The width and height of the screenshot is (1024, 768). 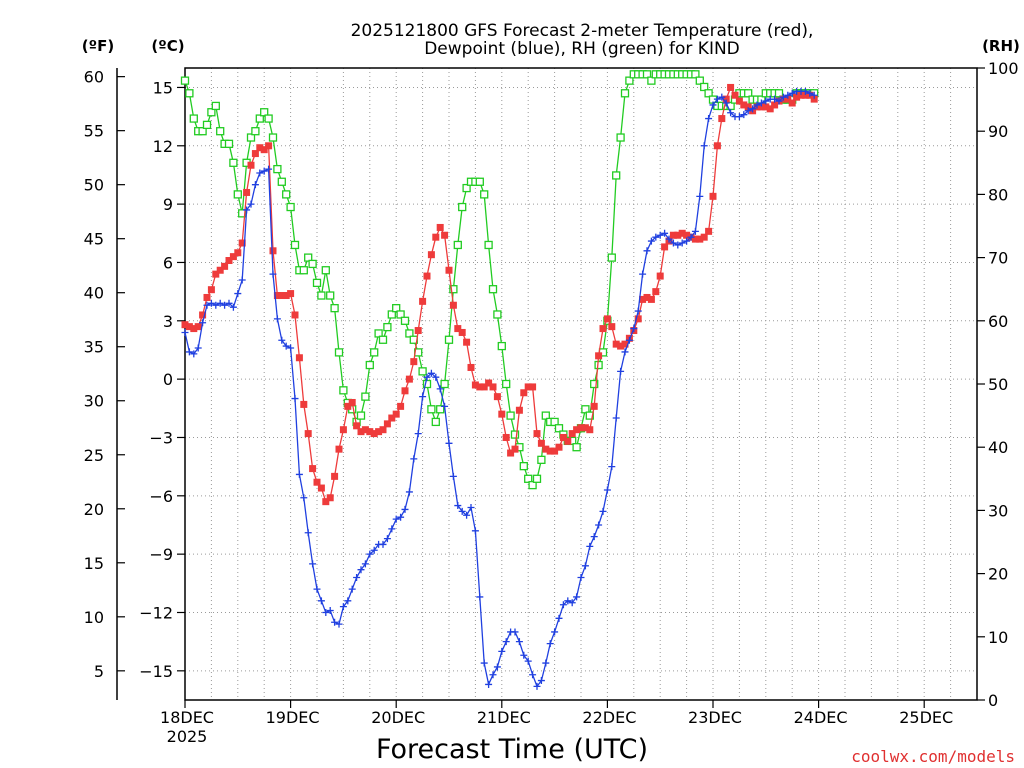 I want to click on rh-tick-label: 90, so click(x=998, y=131).